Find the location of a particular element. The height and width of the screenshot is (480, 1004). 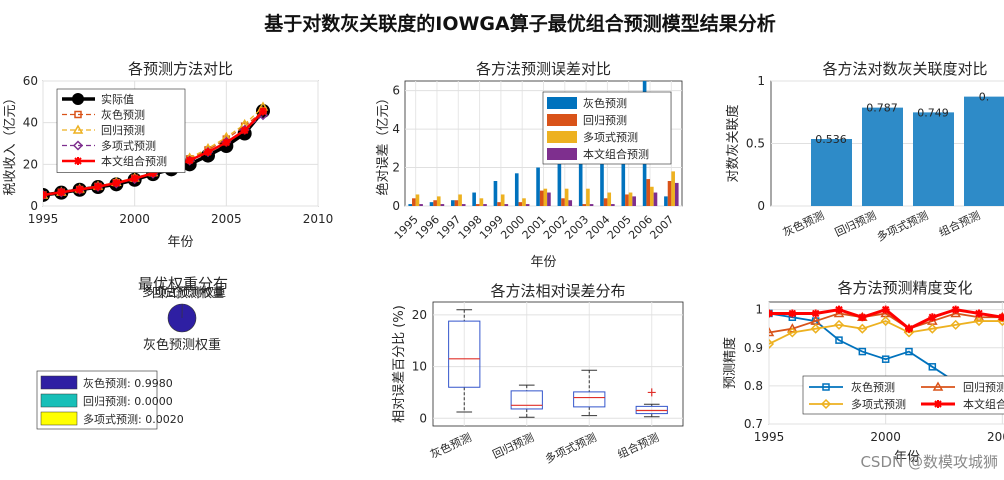

x-tick-label: 2005 is located at coordinates (226, 219).